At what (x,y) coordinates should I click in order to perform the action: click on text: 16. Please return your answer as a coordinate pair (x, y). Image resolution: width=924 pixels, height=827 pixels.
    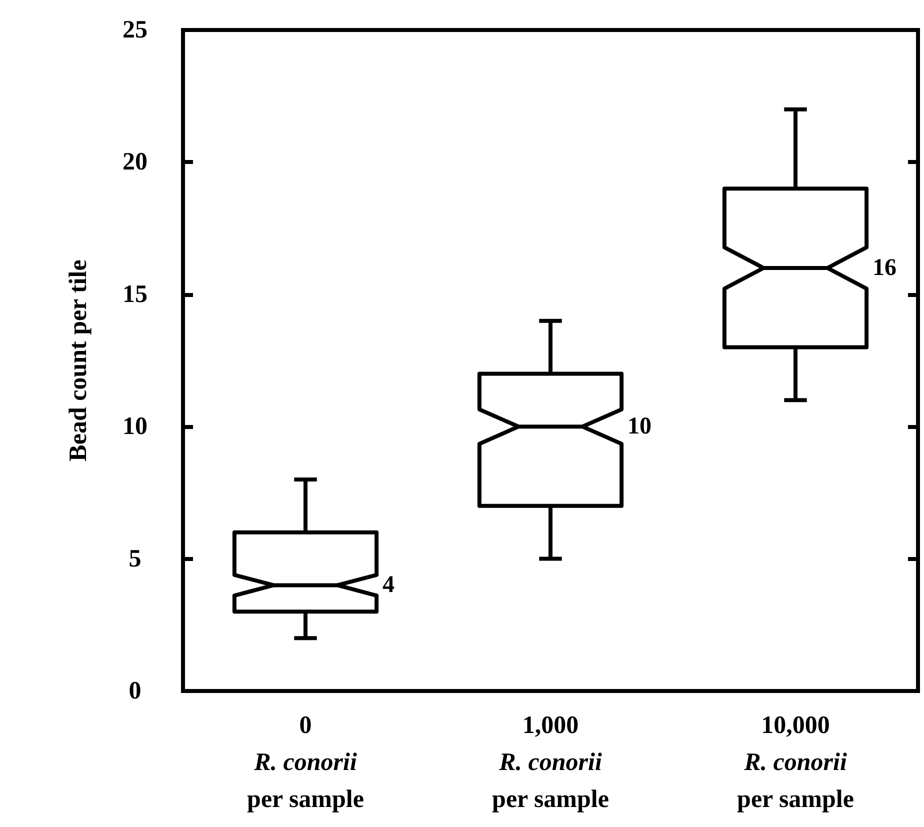
    Looking at the image, I should click on (884, 267).